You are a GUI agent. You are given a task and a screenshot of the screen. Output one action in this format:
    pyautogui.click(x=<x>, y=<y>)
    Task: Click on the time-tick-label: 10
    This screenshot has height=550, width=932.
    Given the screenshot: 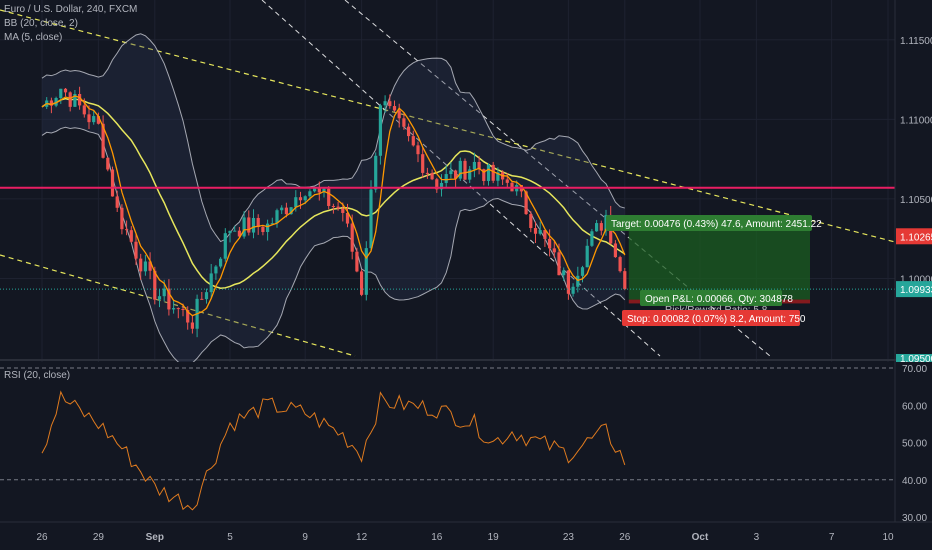 What is the action you would take?
    pyautogui.click(x=888, y=537)
    